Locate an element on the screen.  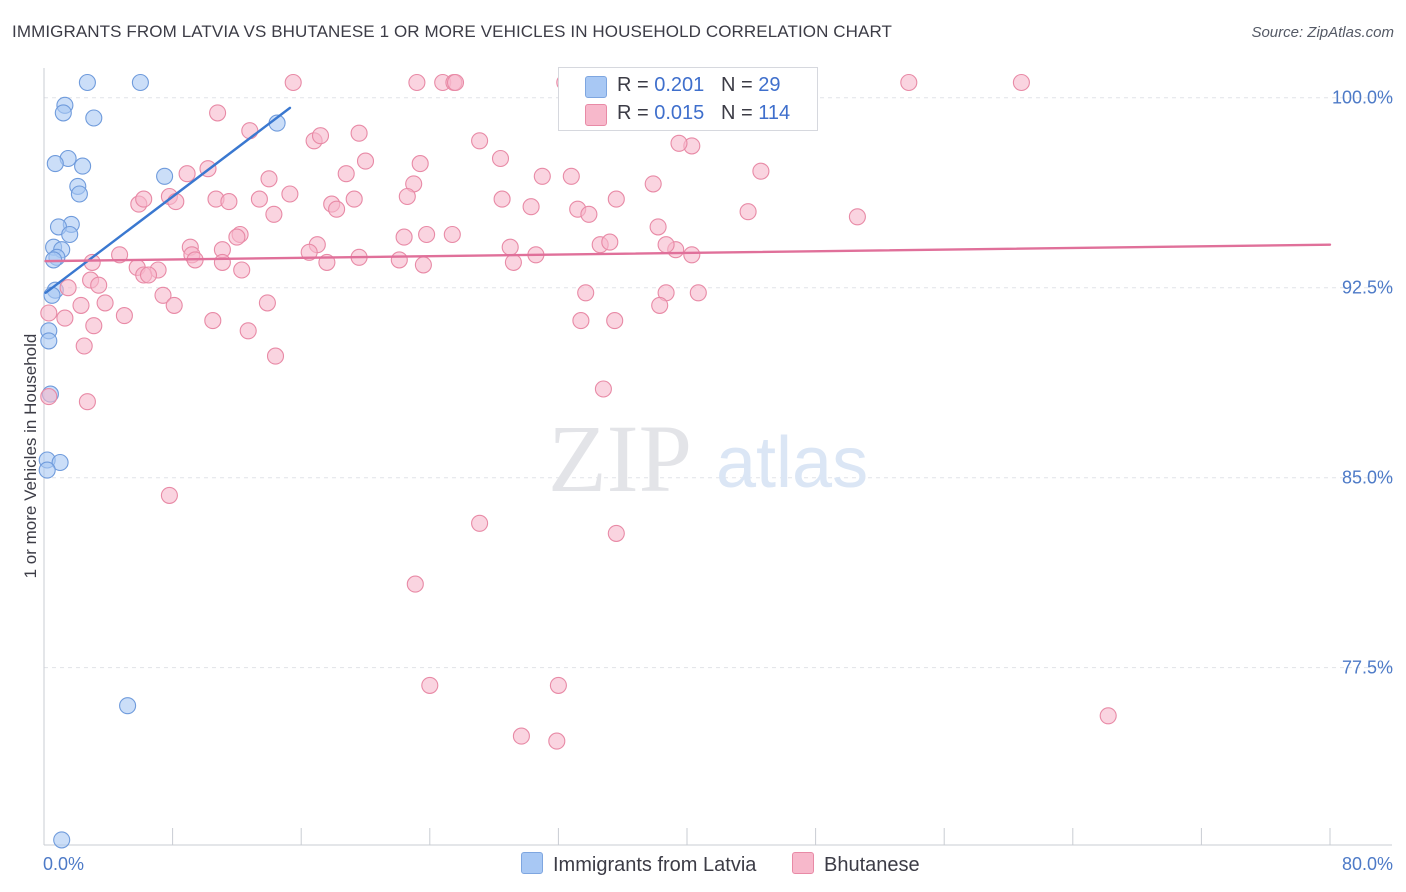
y-axis-label: 1 or more Vehicles in Household is located at coordinates (30, 456).